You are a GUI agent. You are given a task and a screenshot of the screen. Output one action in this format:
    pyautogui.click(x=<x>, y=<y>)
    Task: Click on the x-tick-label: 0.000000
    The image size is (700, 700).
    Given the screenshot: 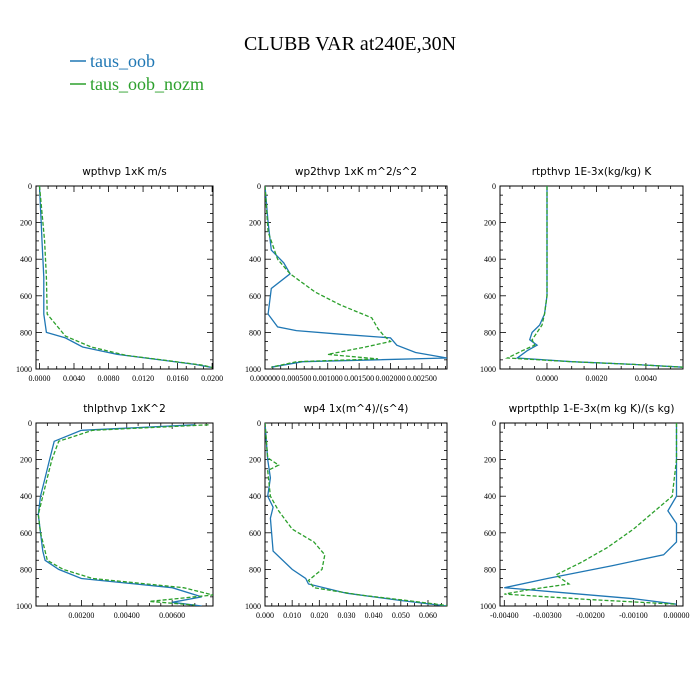 What is the action you would take?
    pyautogui.click(x=265, y=378)
    